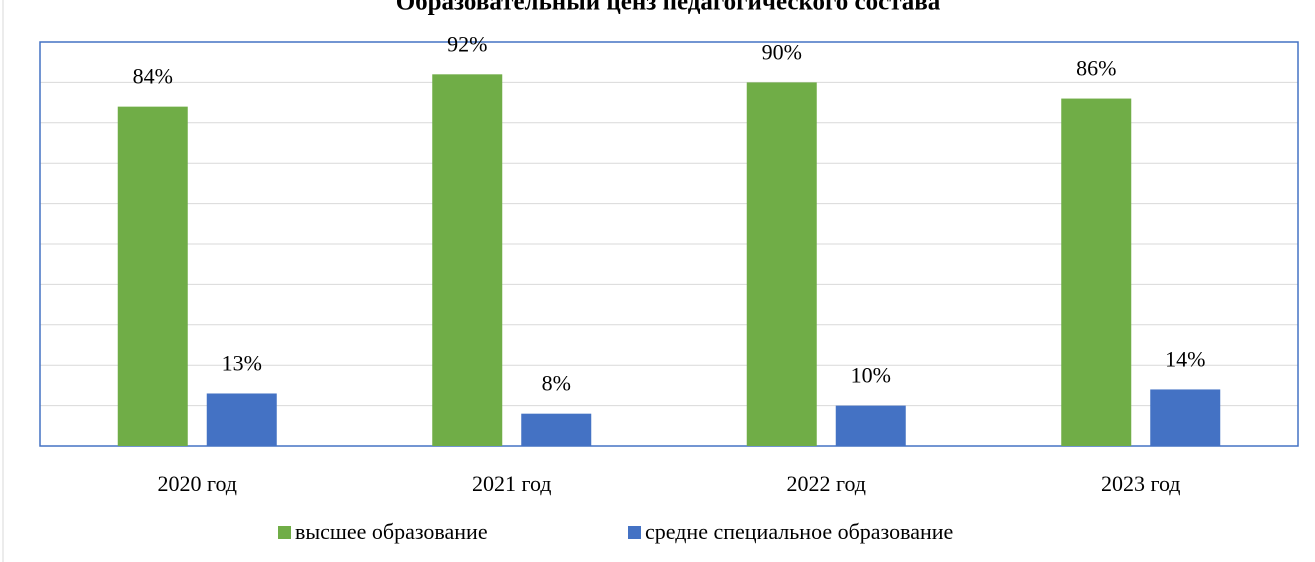  What do you see at coordinates (1096, 68) in the screenshot?
I see `data-label: 86%` at bounding box center [1096, 68].